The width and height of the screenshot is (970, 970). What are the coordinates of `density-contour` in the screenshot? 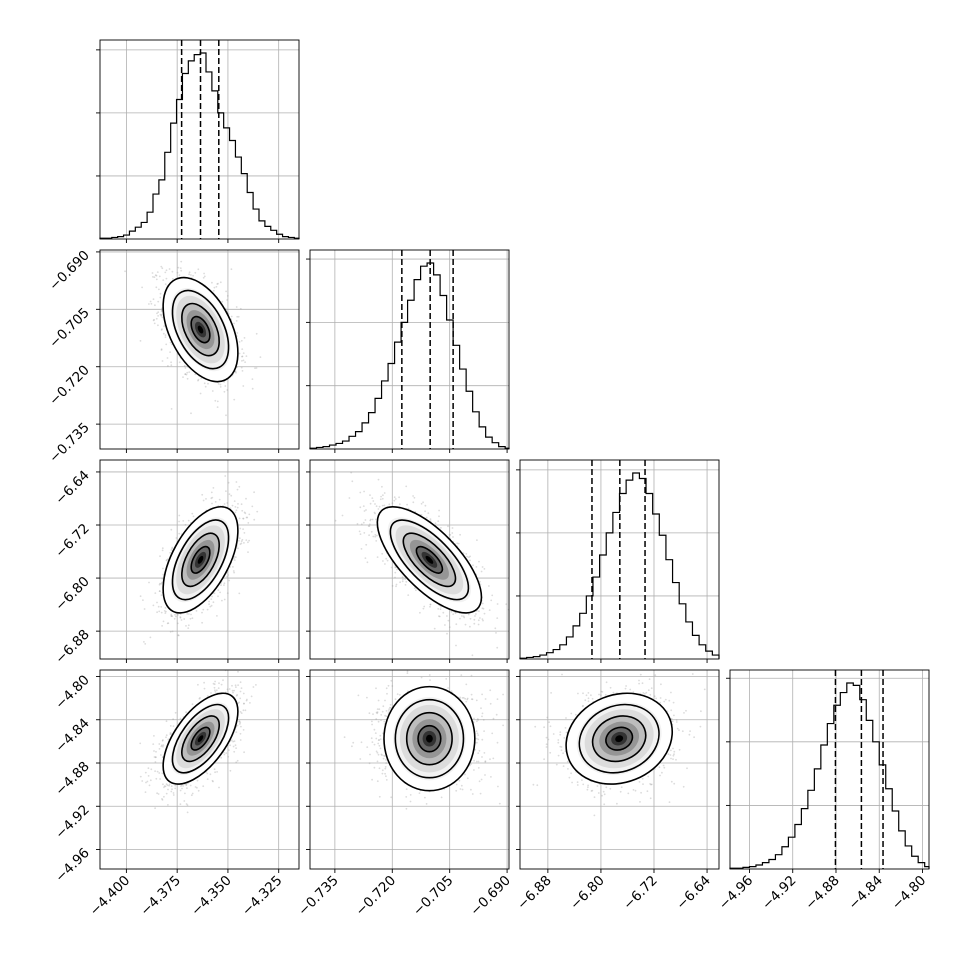 It's located at (200, 329).